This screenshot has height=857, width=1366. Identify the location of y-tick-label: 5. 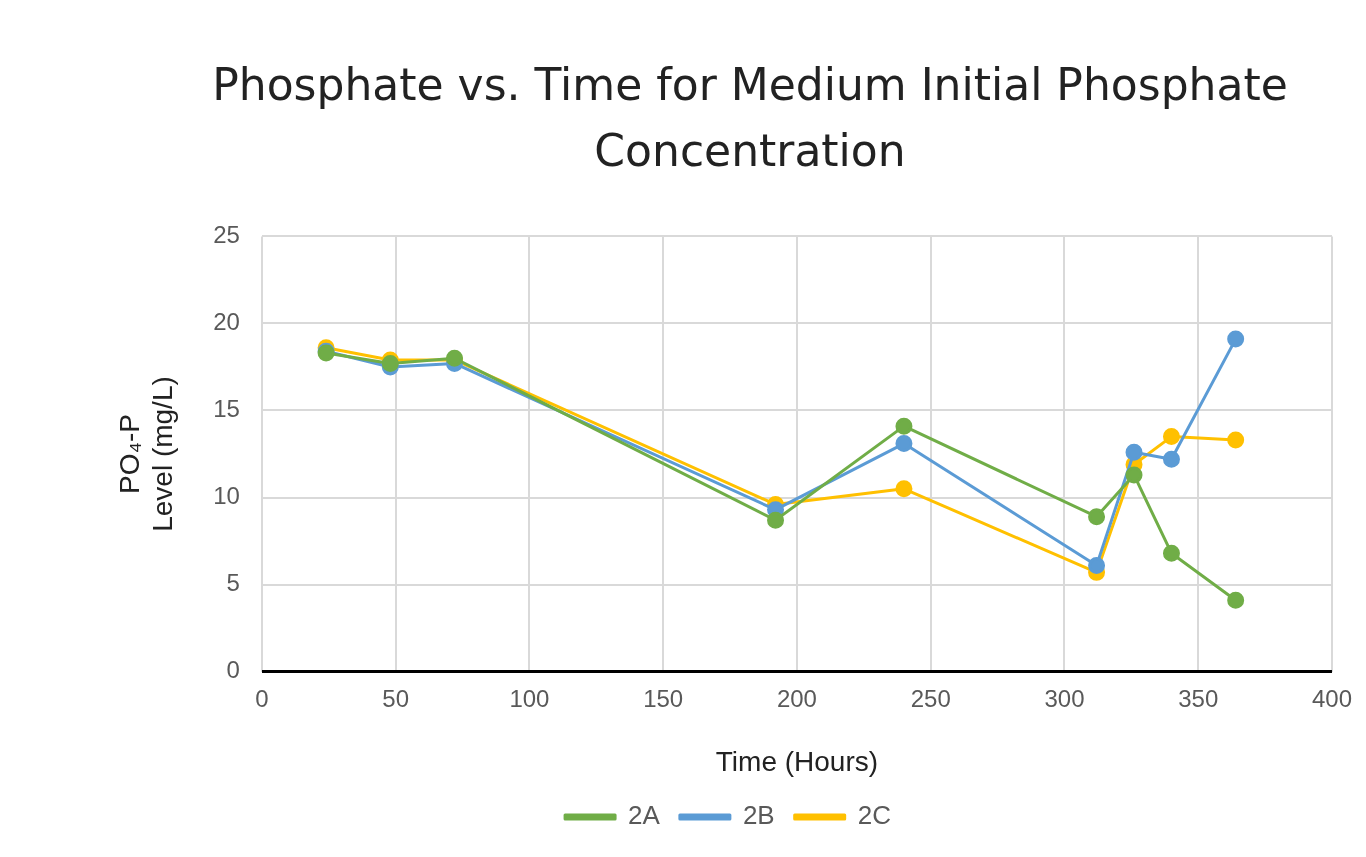
(233, 583).